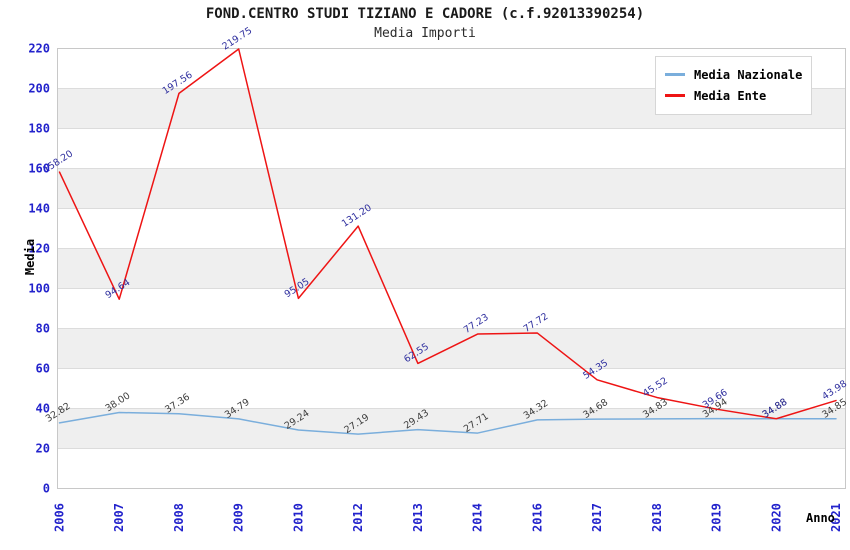 The height and width of the screenshot is (550, 850). I want to click on series-line-media-nazionale, so click(447, 423).